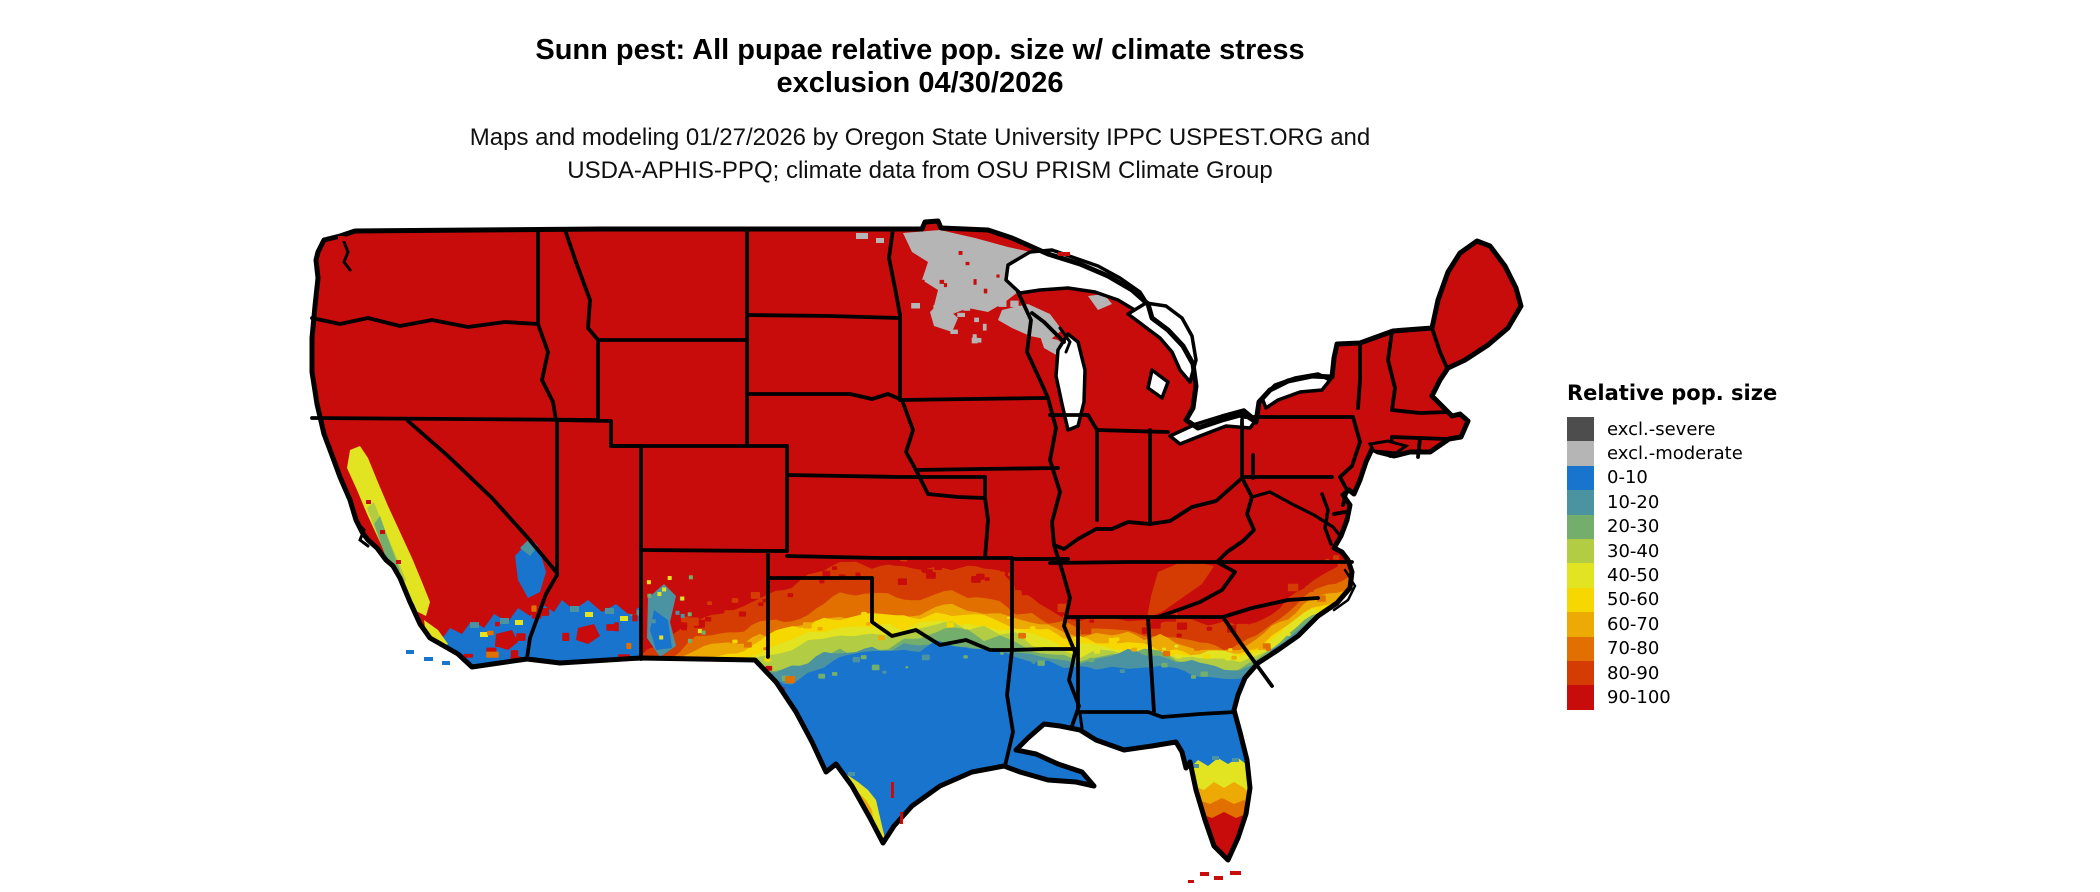  I want to click on legend-item: 0-10, so click(1672, 478).